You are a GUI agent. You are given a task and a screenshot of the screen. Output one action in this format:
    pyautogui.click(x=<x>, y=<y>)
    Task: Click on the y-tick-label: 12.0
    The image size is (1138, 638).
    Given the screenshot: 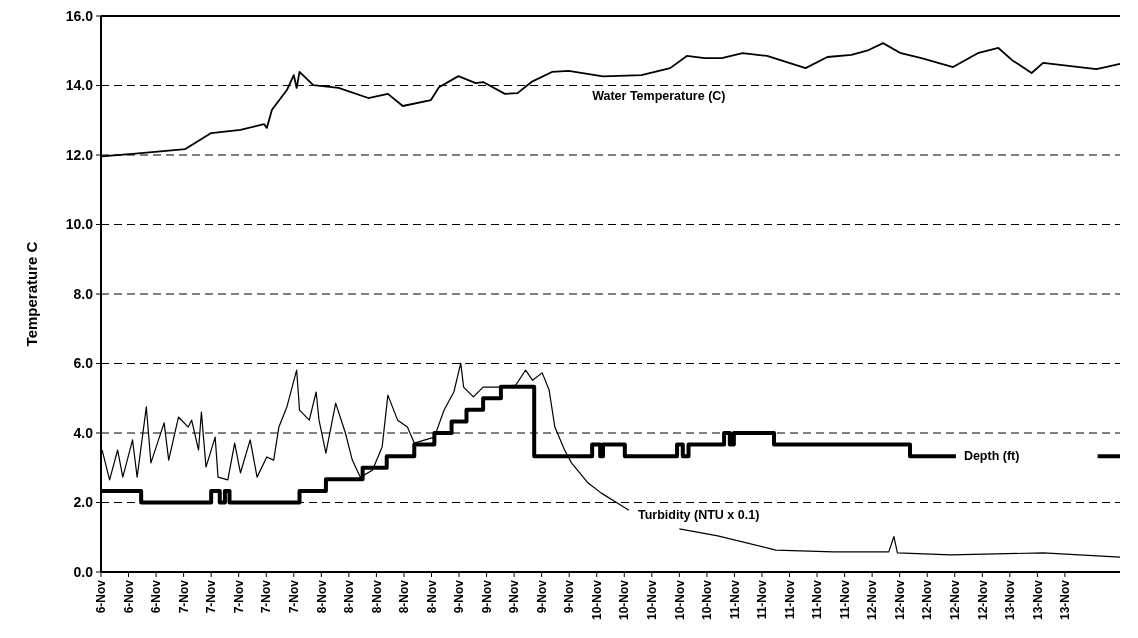 What is the action you would take?
    pyautogui.click(x=79, y=154)
    